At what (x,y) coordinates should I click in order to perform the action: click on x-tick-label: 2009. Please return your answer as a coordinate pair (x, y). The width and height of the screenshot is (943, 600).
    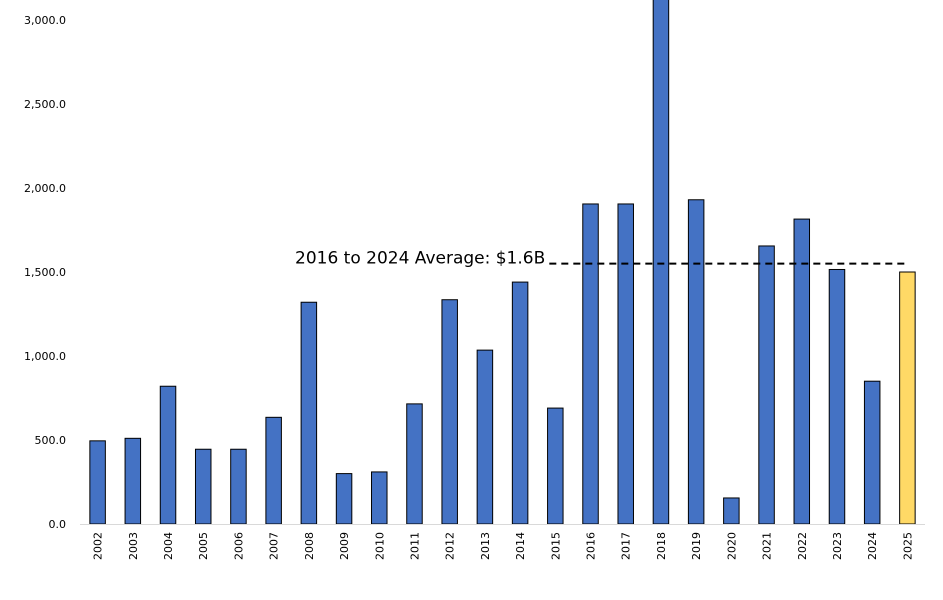
    Looking at the image, I should click on (344, 546).